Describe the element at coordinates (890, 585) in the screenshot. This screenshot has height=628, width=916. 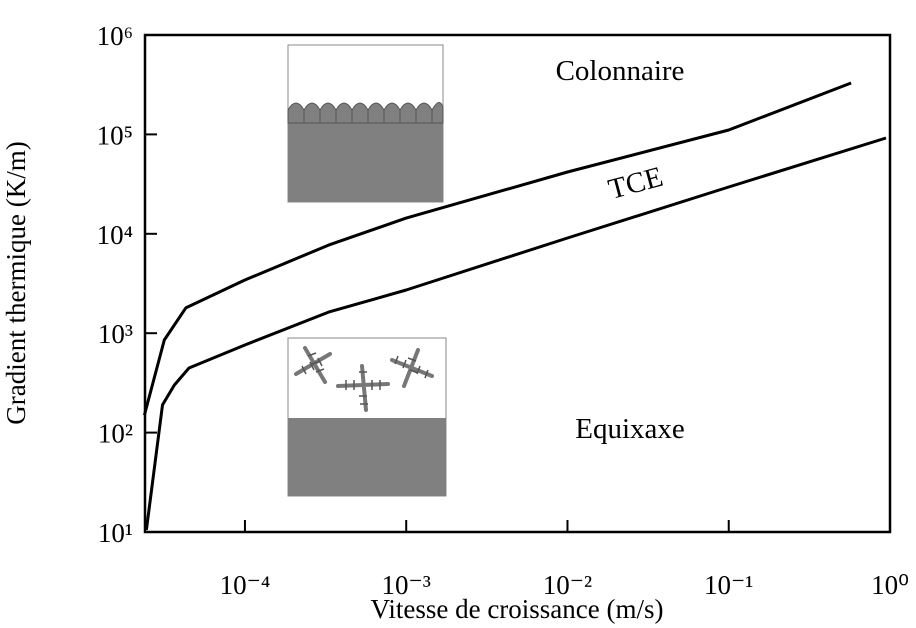
I see `x-tick-label: 10⁰` at that location.